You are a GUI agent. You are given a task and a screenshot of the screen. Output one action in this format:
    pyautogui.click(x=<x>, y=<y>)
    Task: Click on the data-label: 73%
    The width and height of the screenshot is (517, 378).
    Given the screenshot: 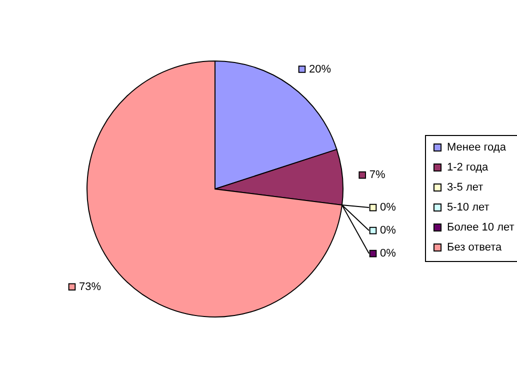 What is the action you would take?
    pyautogui.click(x=90, y=286)
    